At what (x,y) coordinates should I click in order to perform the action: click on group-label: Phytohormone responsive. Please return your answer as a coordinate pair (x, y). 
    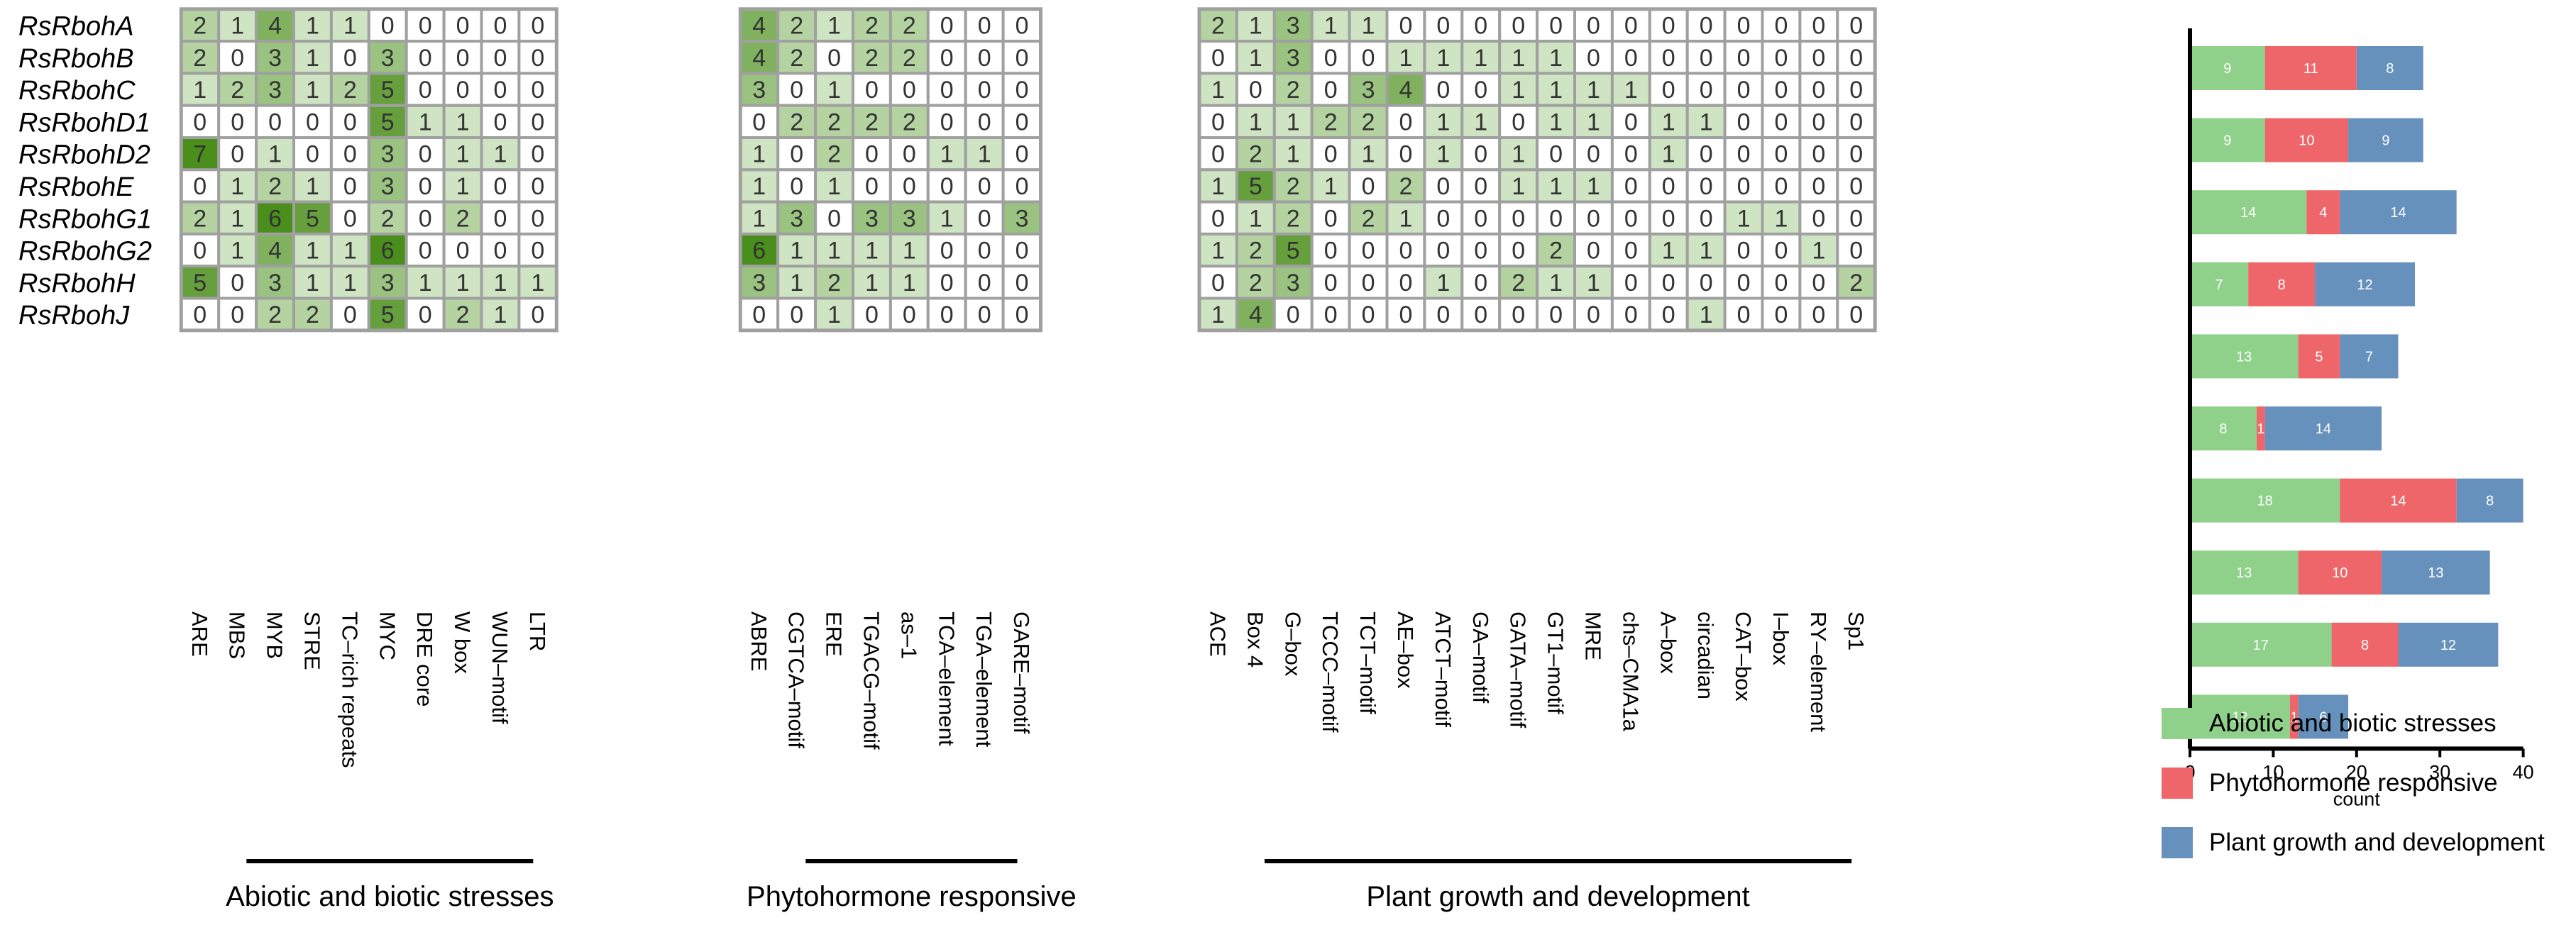
    Looking at the image, I should click on (912, 896).